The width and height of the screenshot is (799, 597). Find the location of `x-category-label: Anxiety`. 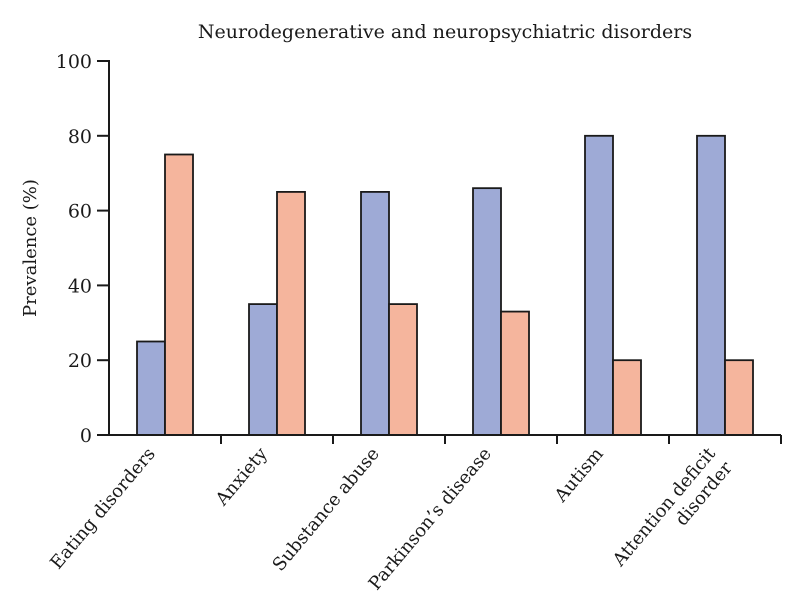

x-category-label: Anxiety is located at coordinates (241, 476).